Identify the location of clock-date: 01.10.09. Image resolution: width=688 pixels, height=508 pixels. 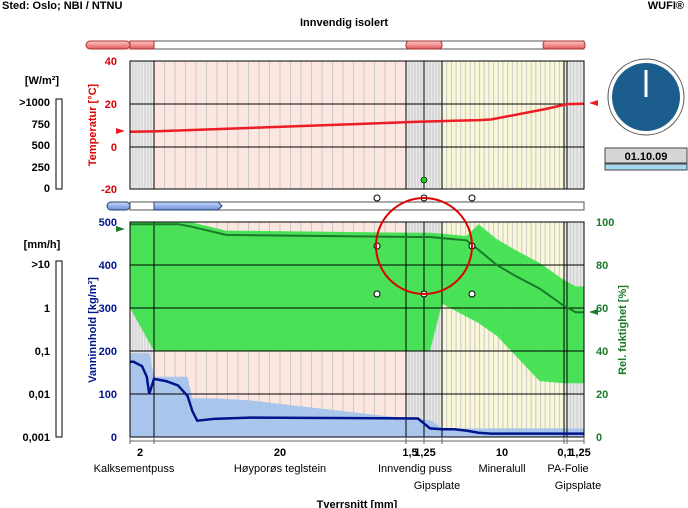
(646, 157).